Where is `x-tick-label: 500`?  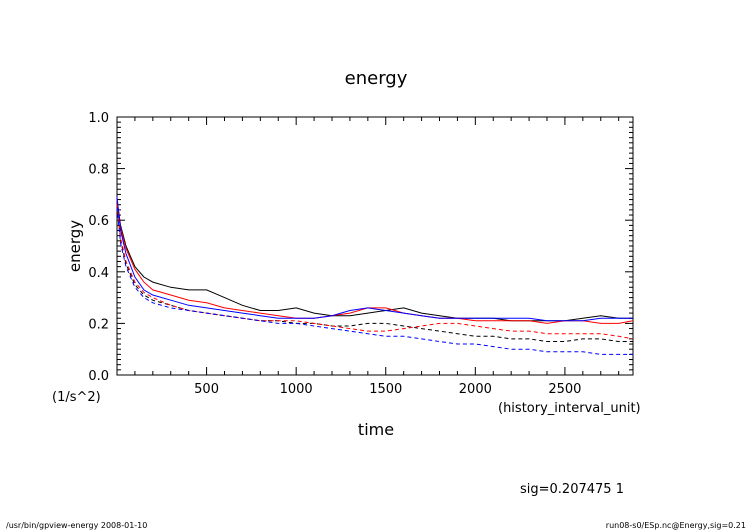
x-tick-label: 500 is located at coordinates (206, 389).